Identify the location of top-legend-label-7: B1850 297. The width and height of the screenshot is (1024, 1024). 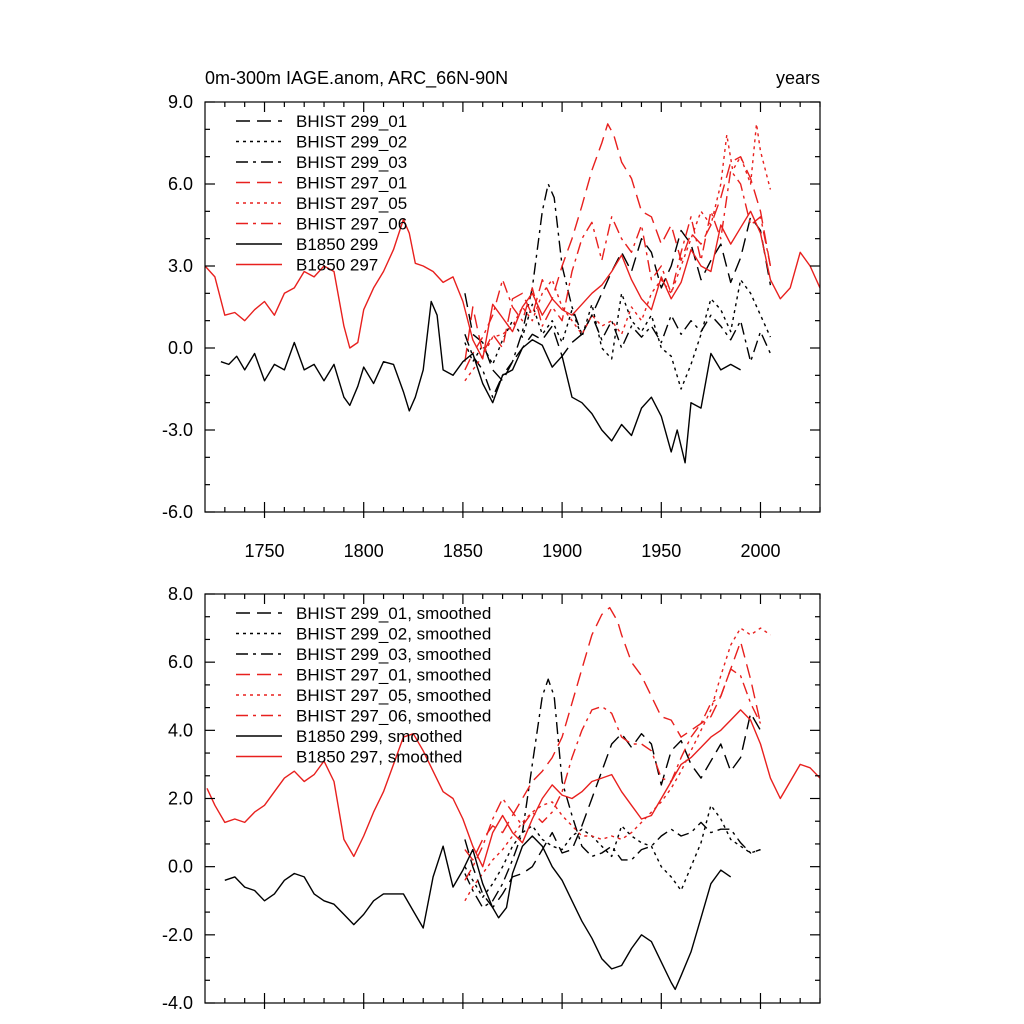
(337, 265).